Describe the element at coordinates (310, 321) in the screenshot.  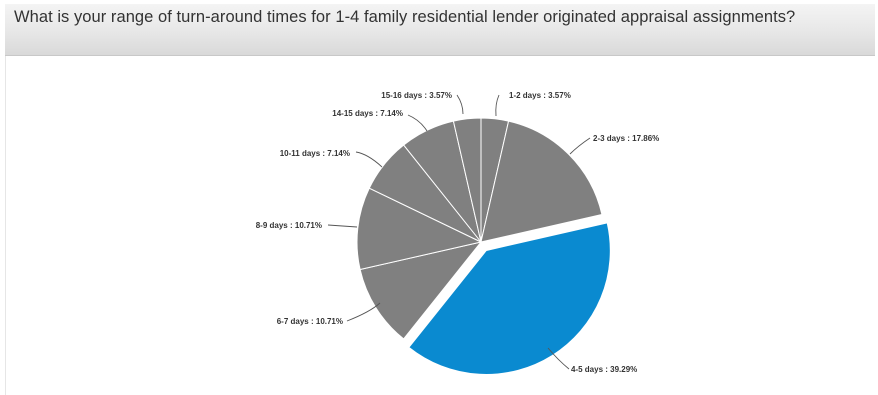
I see `slice-label-6-7-days: 6-7 days : 10.71%` at that location.